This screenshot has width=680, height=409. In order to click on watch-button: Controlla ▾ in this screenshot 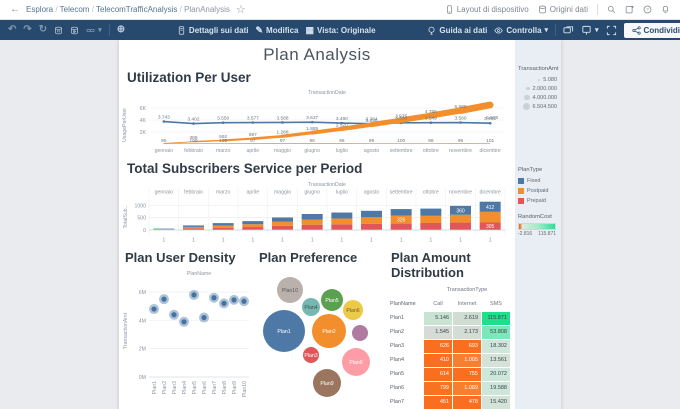, I will do `click(521, 30)`.